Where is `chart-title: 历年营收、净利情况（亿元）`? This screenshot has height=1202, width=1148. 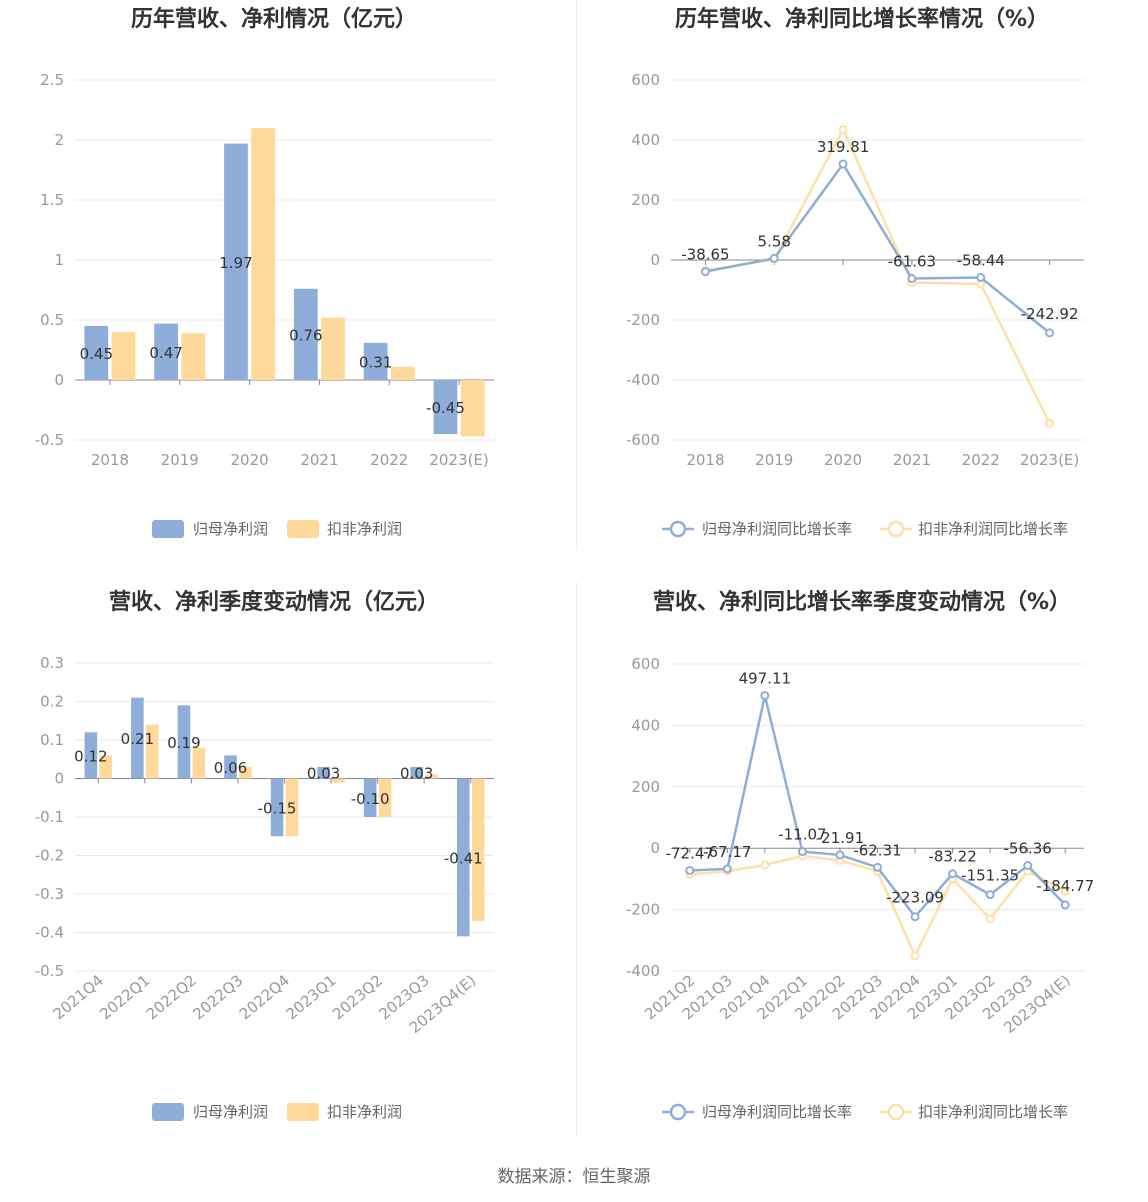 chart-title: 历年营收、净利情况（亿元） is located at coordinates (274, 19).